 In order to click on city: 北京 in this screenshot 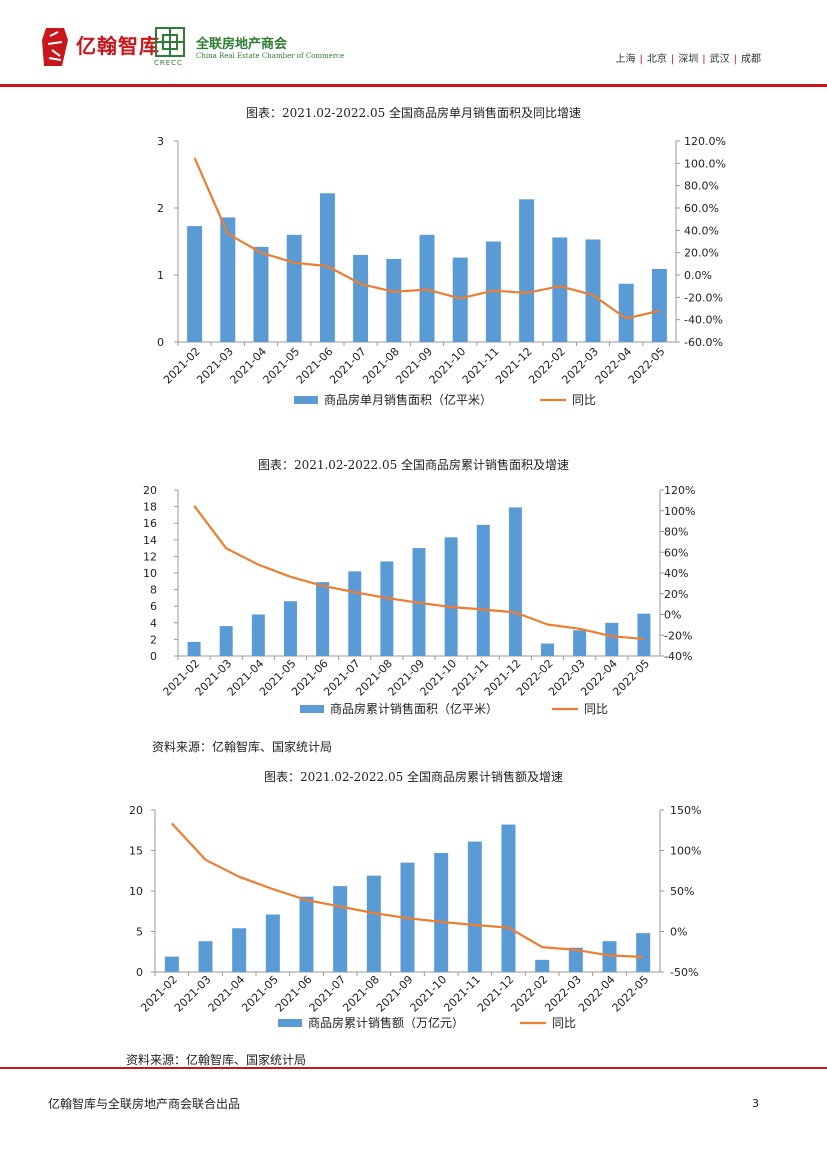, I will do `click(656, 59)`.